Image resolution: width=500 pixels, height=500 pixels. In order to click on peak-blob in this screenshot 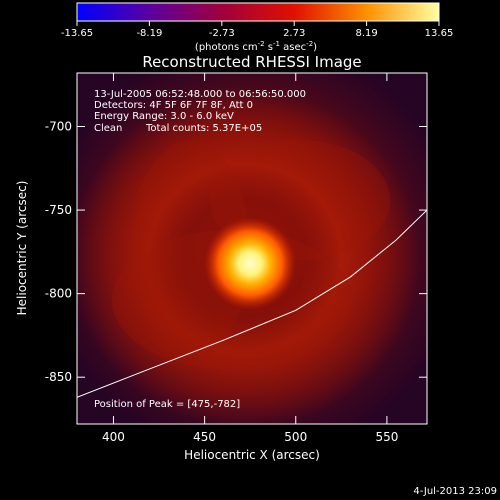, I will do `click(250, 263)`.